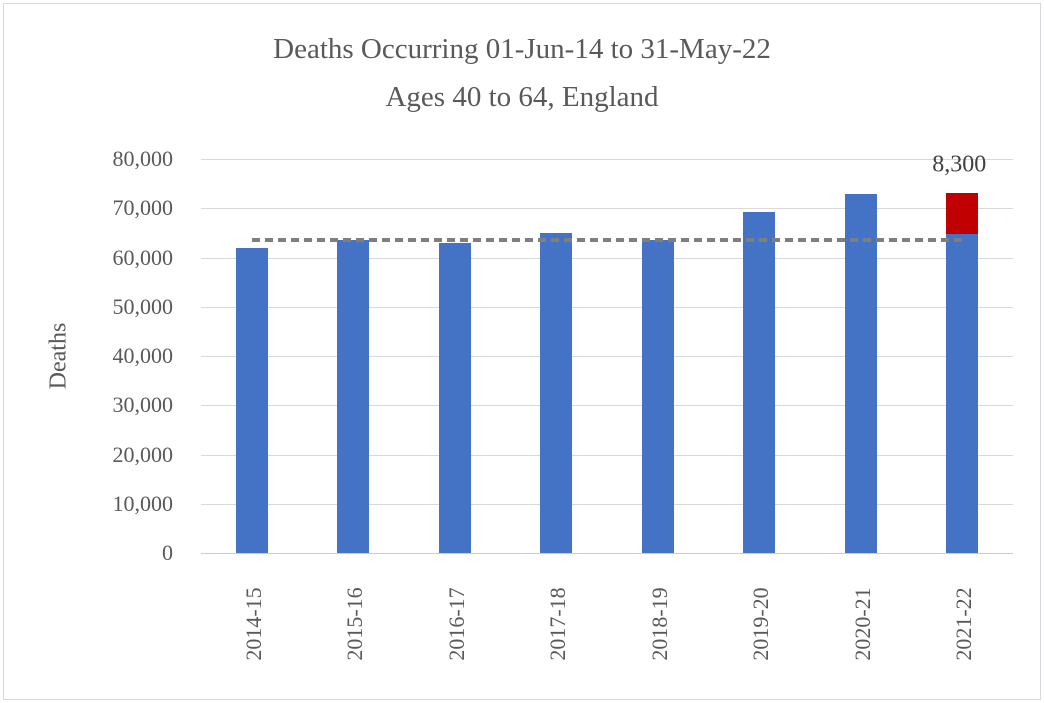 Image resolution: width=1044 pixels, height=703 pixels. Describe the element at coordinates (522, 49) in the screenshot. I see `chart-title-line1: Deaths Occurring 01-Jun-14 to 31-May-22` at that location.